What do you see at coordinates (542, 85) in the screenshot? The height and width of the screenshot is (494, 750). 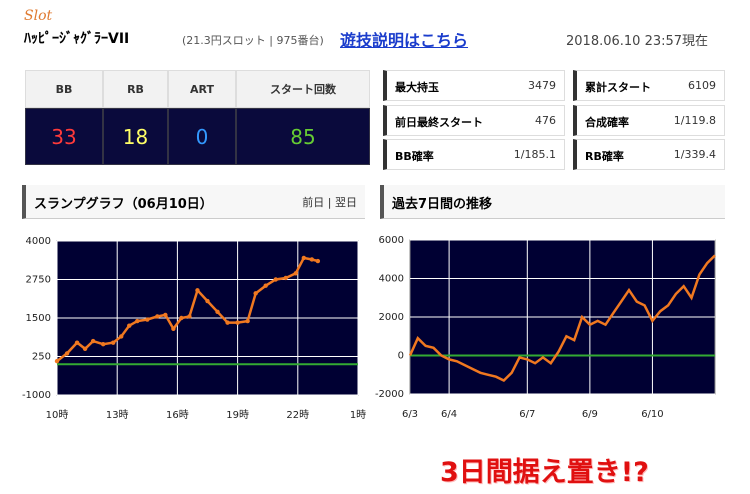 I see `stat-value: 3479` at bounding box center [542, 85].